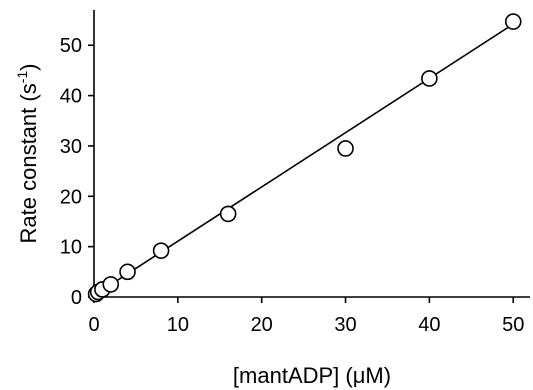 The width and height of the screenshot is (533, 390). Describe the element at coordinates (312, 375) in the screenshot. I see `x-axis-title: [mantADP] (μM)` at that location.